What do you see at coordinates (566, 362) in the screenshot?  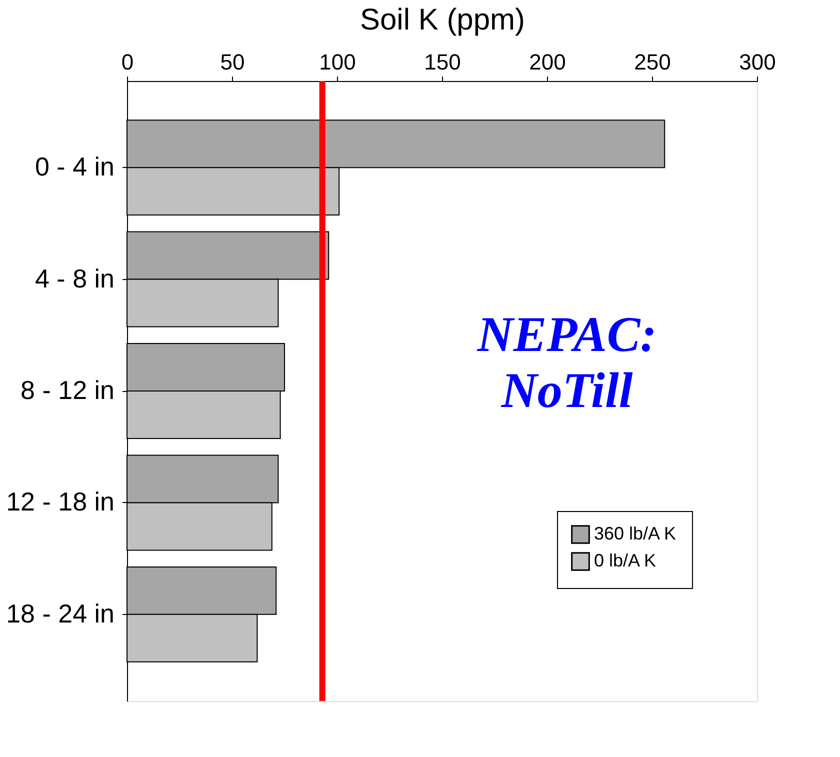 I see `annotation: NEPAC: NoTill` at bounding box center [566, 362].